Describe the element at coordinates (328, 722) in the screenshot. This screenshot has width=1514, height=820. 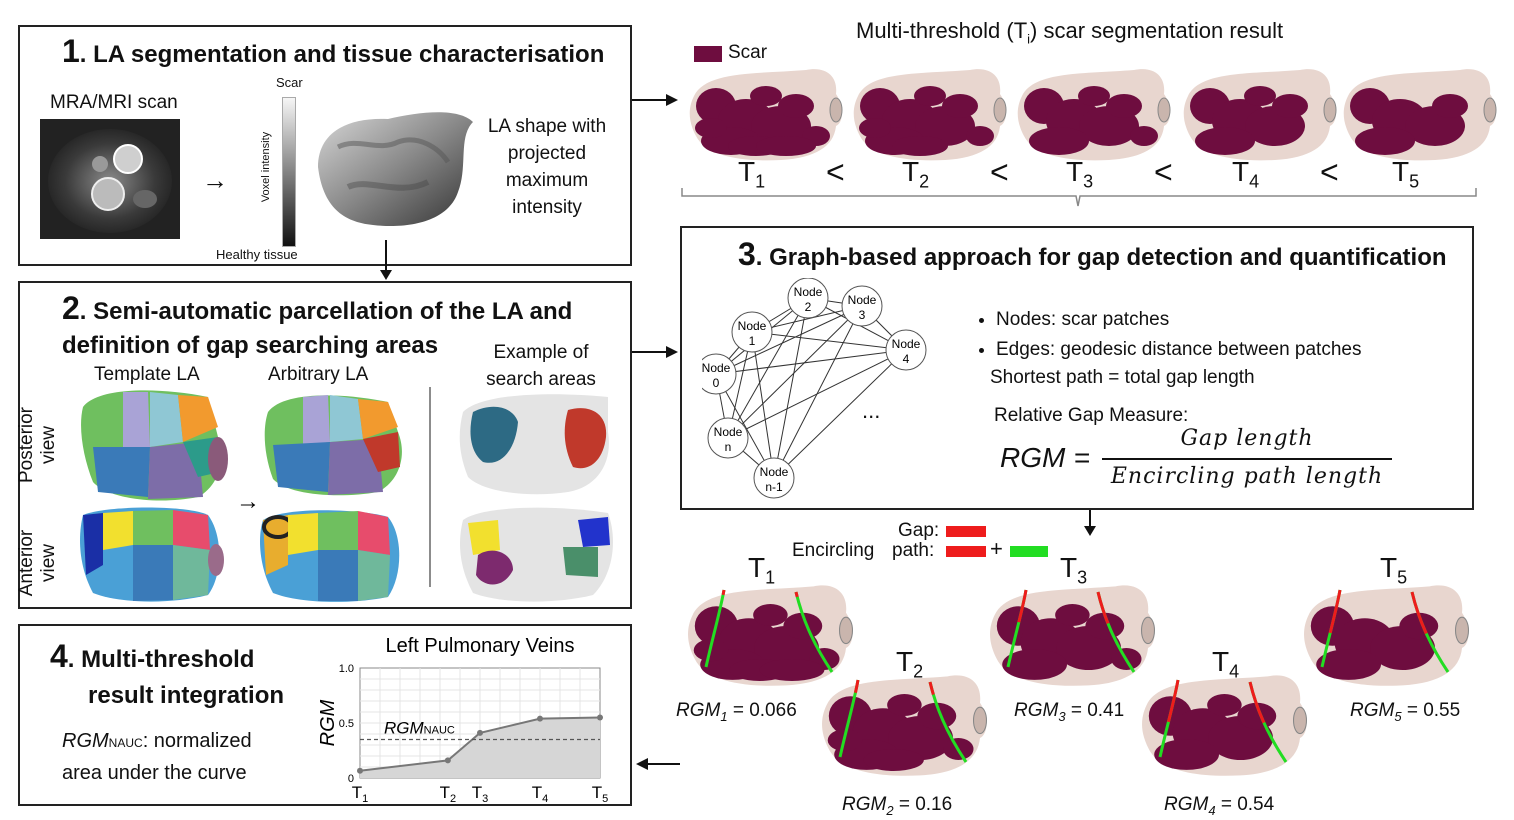
I see `chart-ylabel: RGM` at that location.